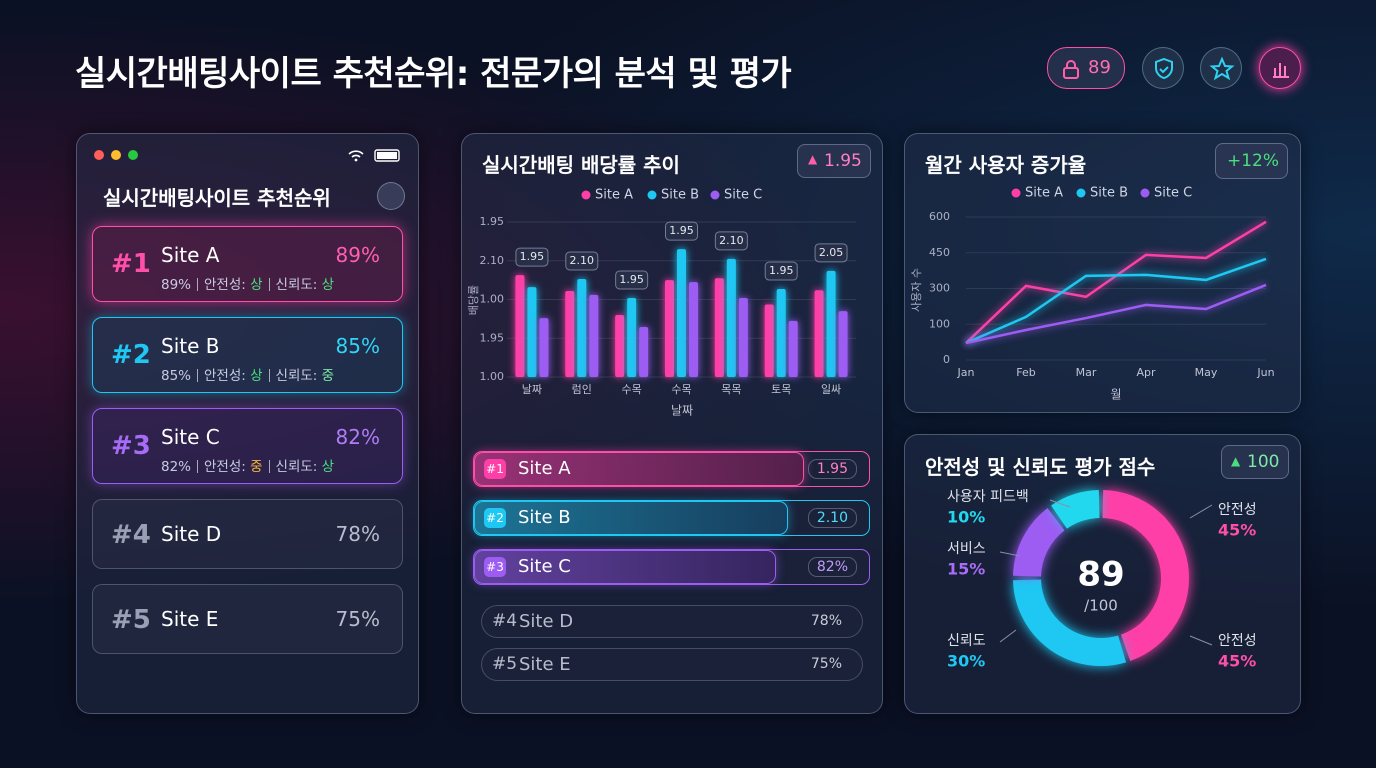  Describe the element at coordinates (1109, 193) in the screenshot. I see `legend-label: Site B` at that location.